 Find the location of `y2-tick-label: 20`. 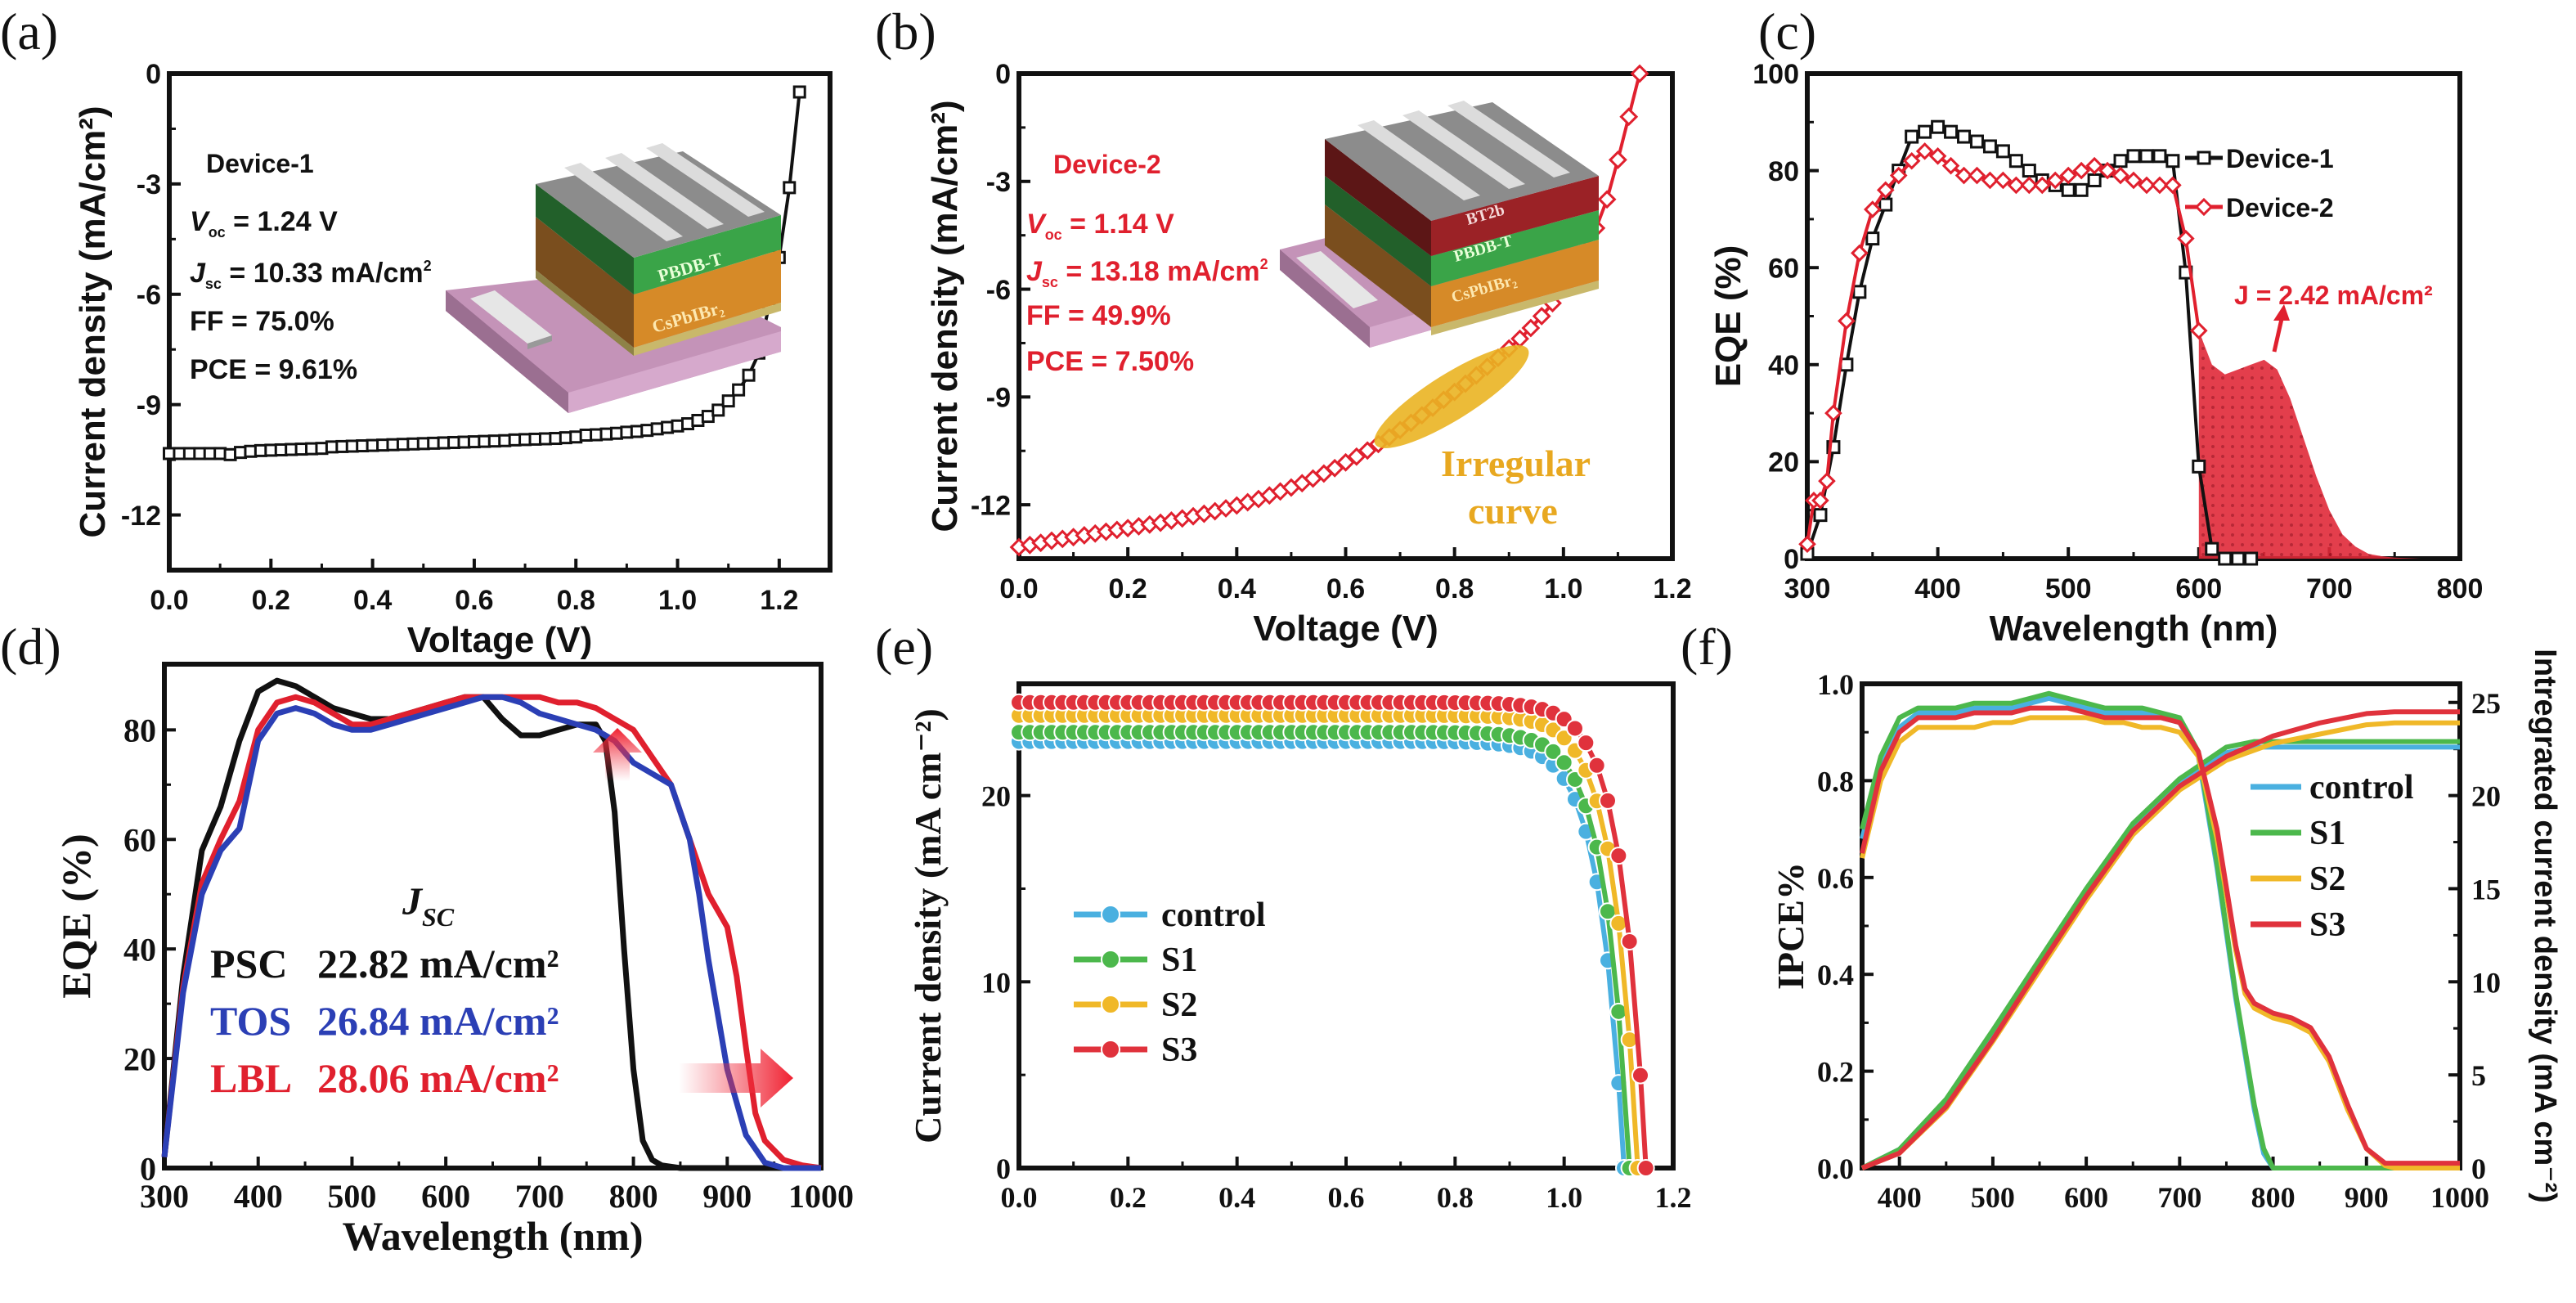

y2-tick-label: 20 is located at coordinates (2486, 796).